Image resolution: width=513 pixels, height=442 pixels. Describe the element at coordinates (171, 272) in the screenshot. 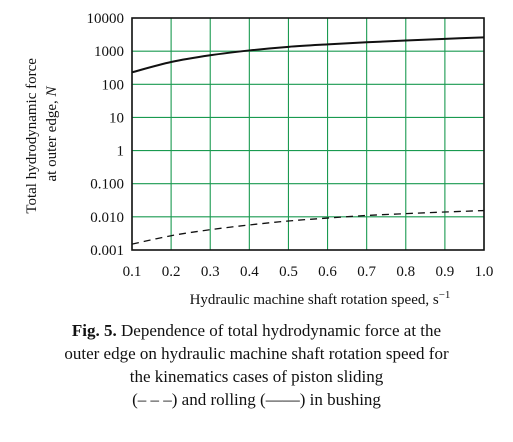

I see `x-tick-label: 0.2` at that location.